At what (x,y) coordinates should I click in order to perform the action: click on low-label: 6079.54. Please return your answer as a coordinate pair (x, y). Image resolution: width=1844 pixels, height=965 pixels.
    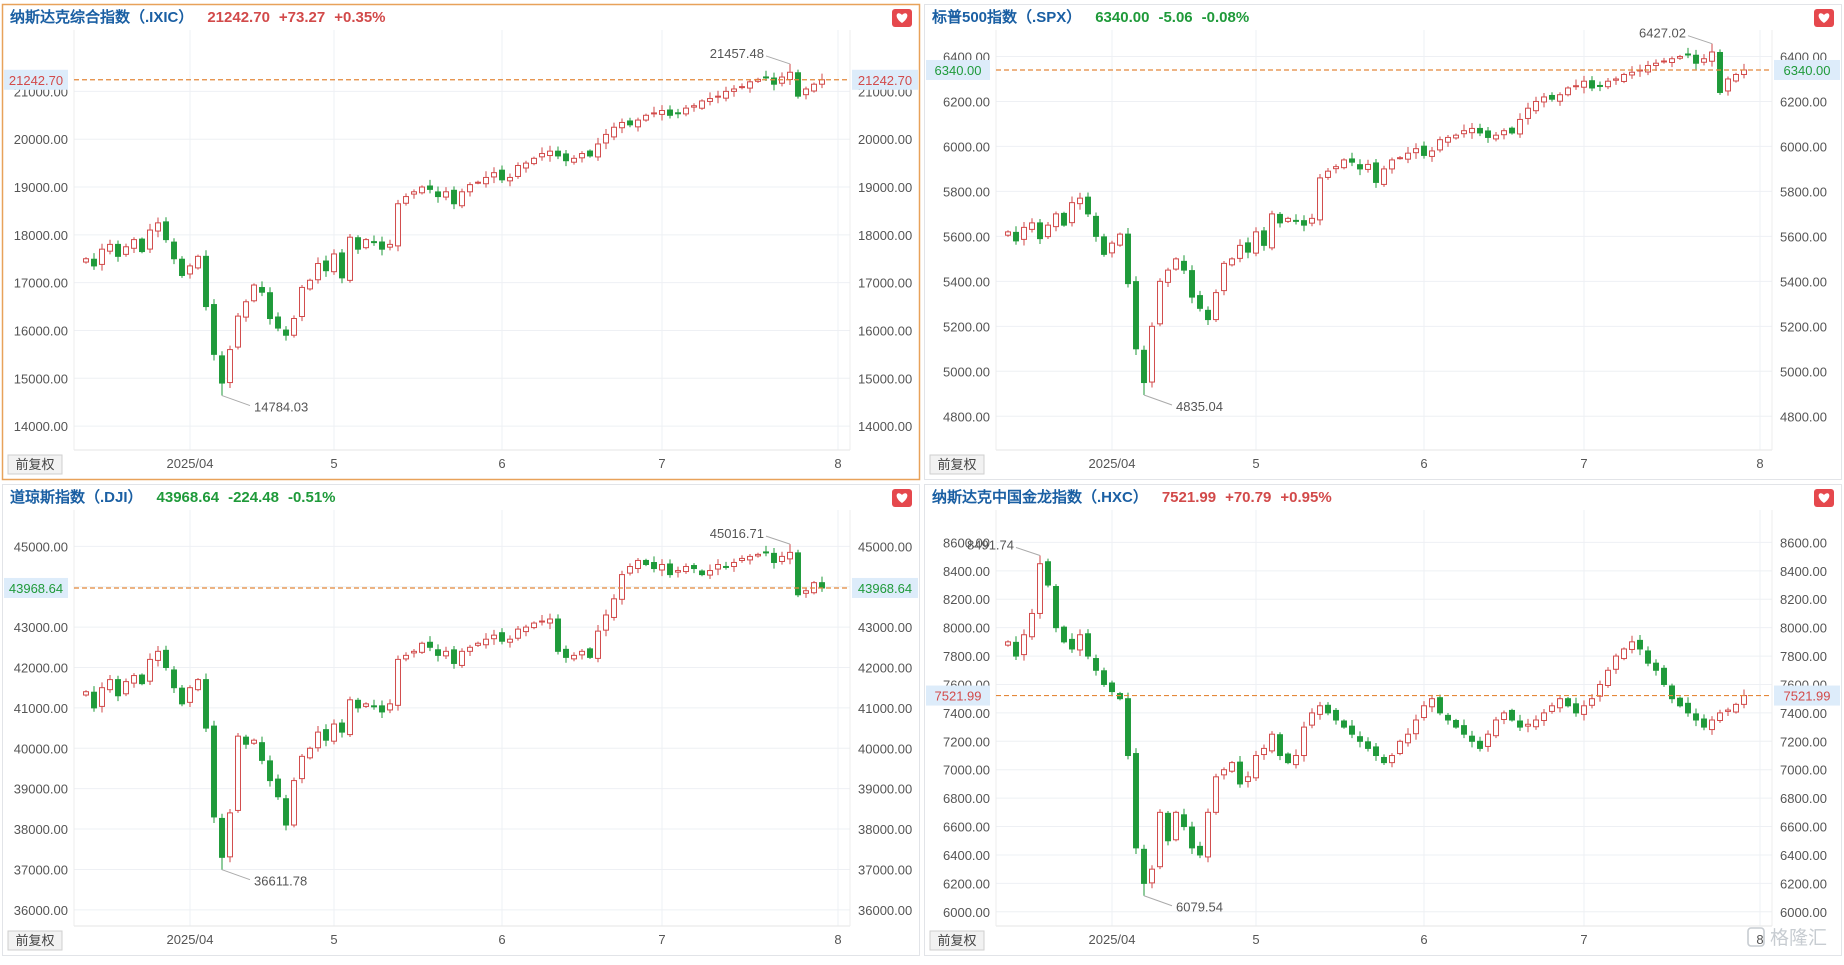
    Looking at the image, I should click on (1199, 907).